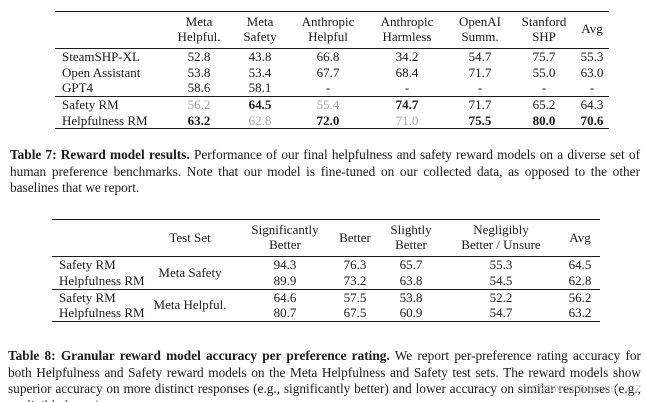 Image resolution: width=646 pixels, height=402 pixels. Describe the element at coordinates (480, 21) in the screenshot. I see `header-line: OpenAI` at that location.